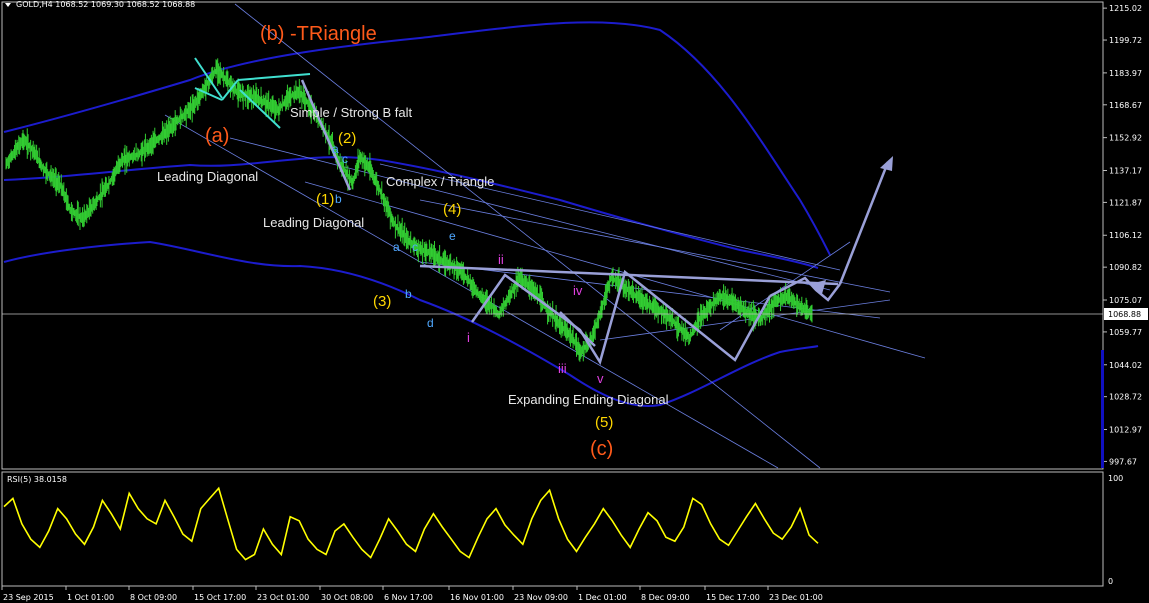 The height and width of the screenshot is (603, 1149). Describe the element at coordinates (578, 290) in the screenshot. I see `label-r-iv: iv` at that location.